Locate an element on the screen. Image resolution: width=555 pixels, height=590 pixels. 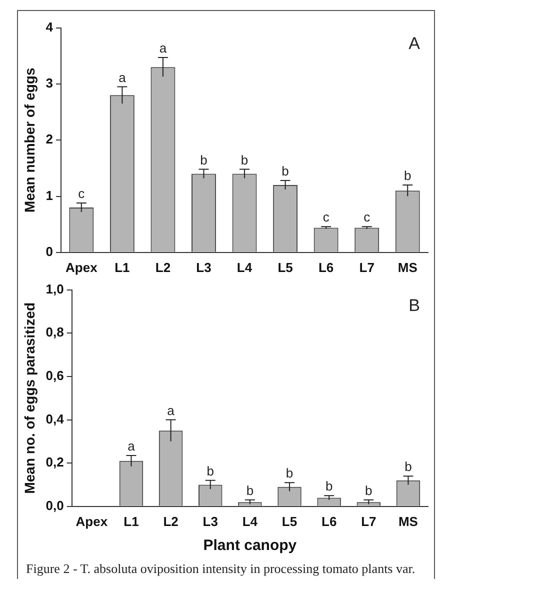
x-axis-title: Plant canopy is located at coordinates (250, 545).